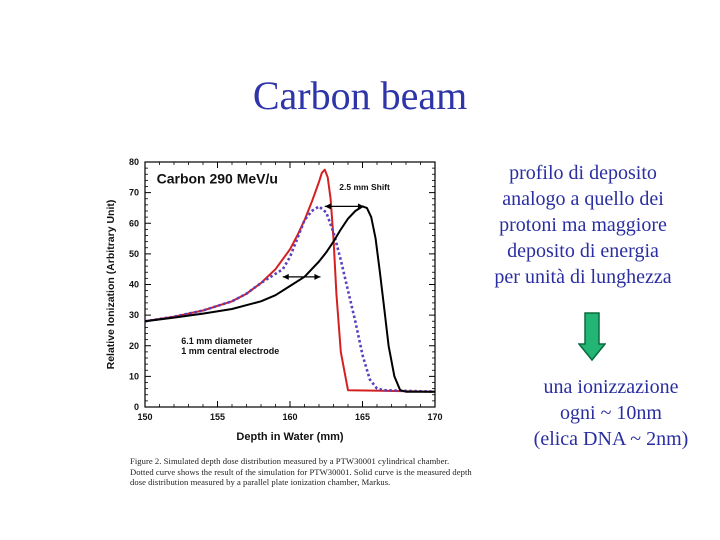  Describe the element at coordinates (289, 437) in the screenshot. I see `x-axis-label: Depth in Water (mm)` at that location.